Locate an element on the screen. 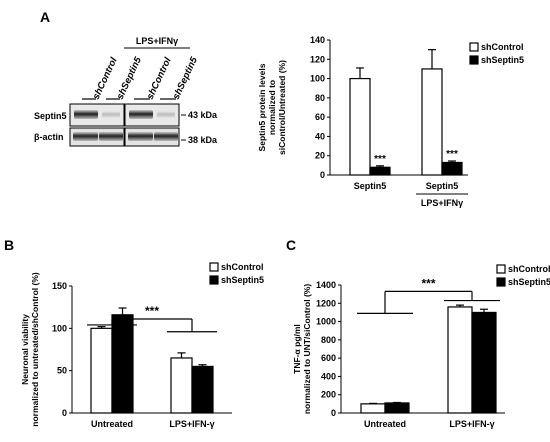 The height and width of the screenshot is (442, 550). y-tick-label: 1400 is located at coordinates (326, 285).